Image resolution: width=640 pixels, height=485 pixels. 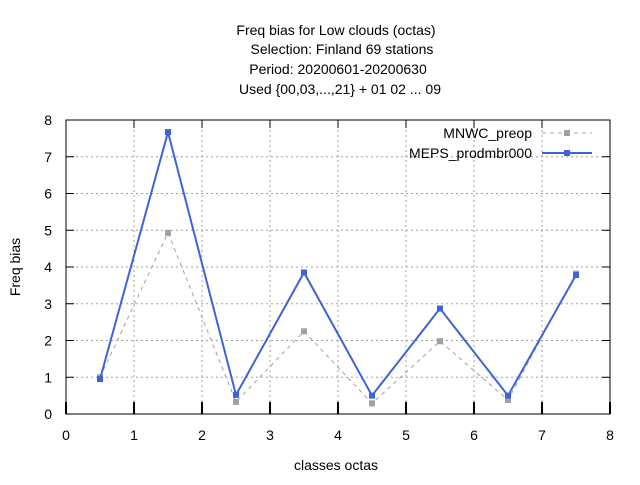 I want to click on legend: MNWC_preop MEPS_prodmbr000, so click(x=500, y=143).